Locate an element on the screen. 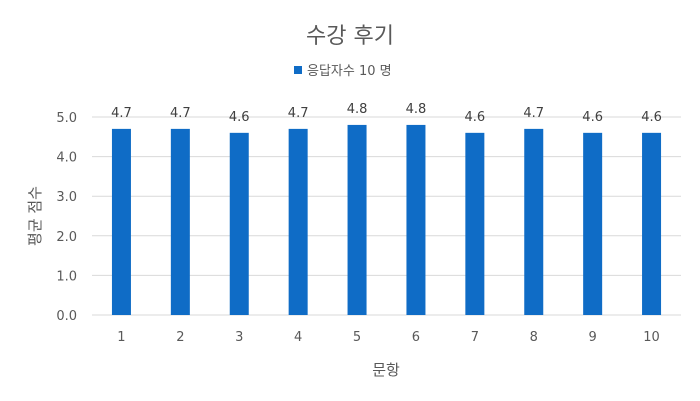 This screenshot has width=700, height=401. x-tick-label: 7 is located at coordinates (475, 337).